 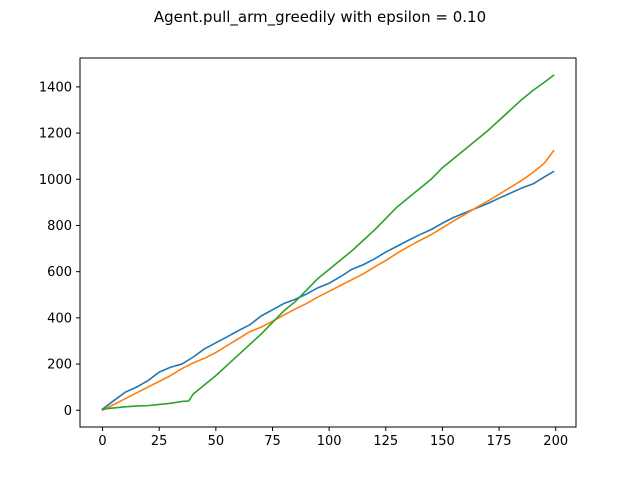 What do you see at coordinates (499, 441) in the screenshot?
I see `x-tick-label: 175` at bounding box center [499, 441].